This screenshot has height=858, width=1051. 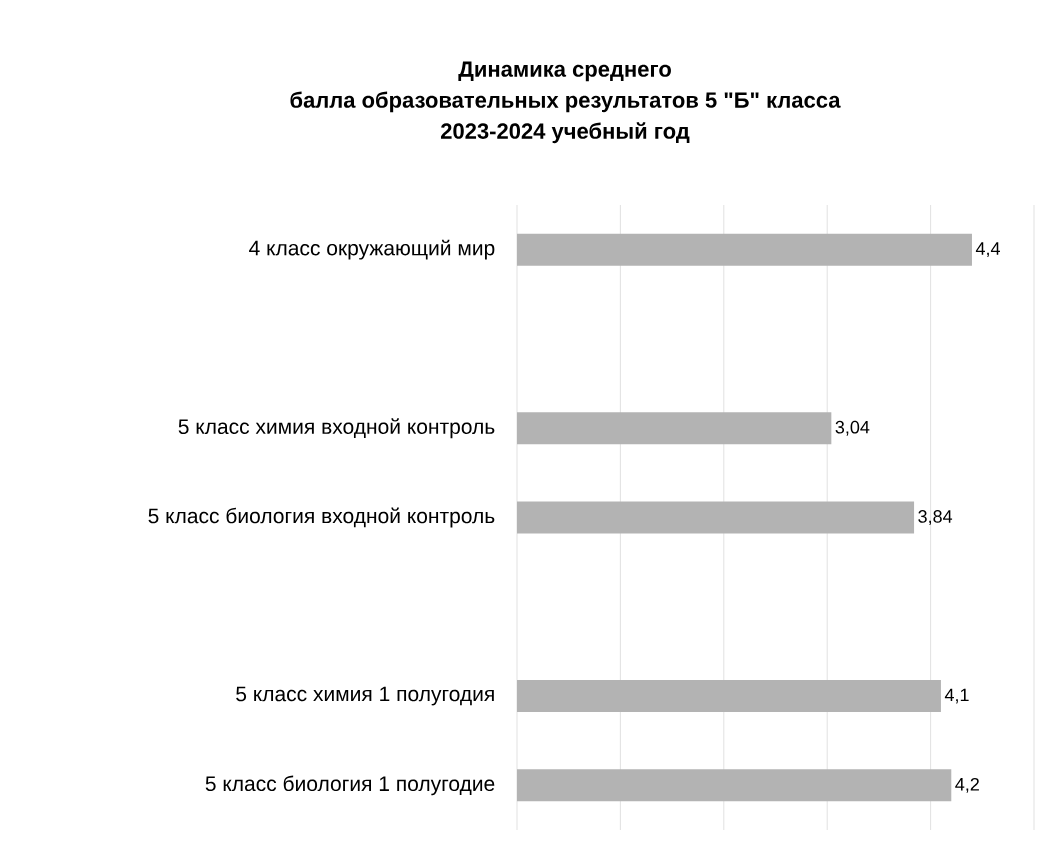 What do you see at coordinates (935, 517) in the screenshot?
I see `data-label: 3,84` at bounding box center [935, 517].